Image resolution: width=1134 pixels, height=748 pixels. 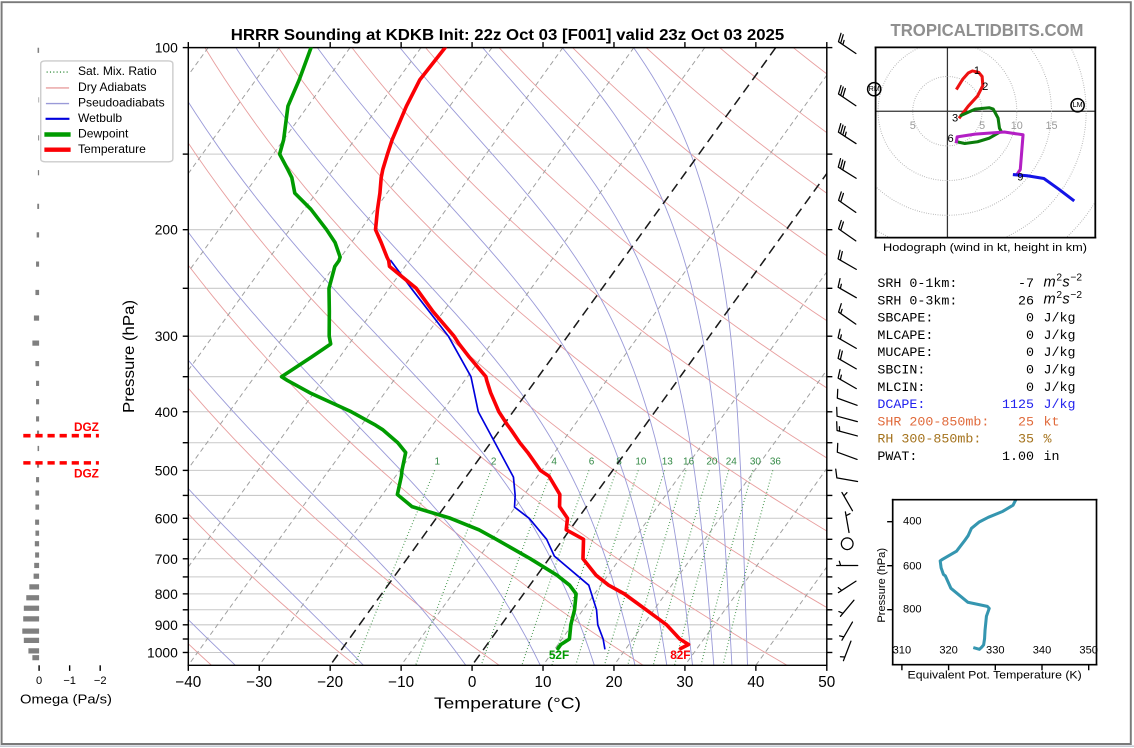 What do you see at coordinates (112, 149) in the screenshot?
I see `svg-text: Temperature` at bounding box center [112, 149].